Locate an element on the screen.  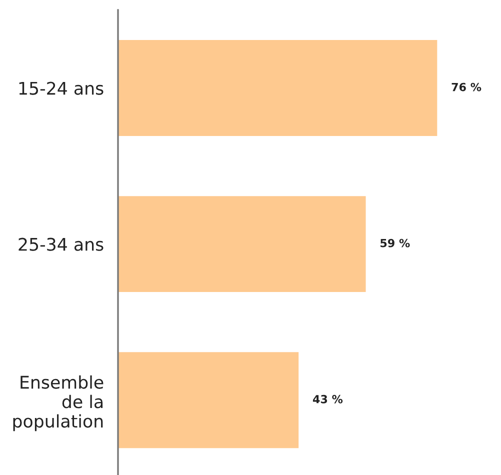
data-label: 59 % is located at coordinates (395, 243).